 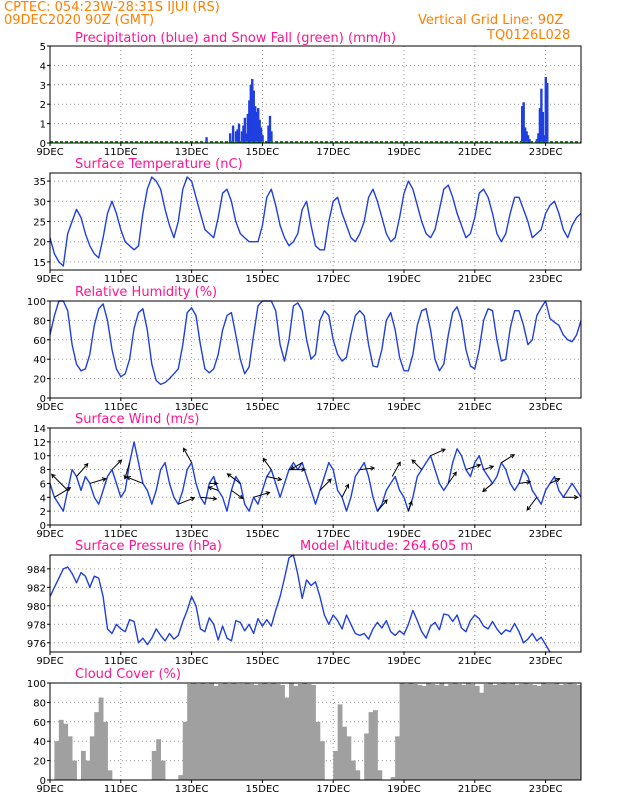 I want to click on xtick-label-rh-1: 11DEC, so click(x=121, y=407).